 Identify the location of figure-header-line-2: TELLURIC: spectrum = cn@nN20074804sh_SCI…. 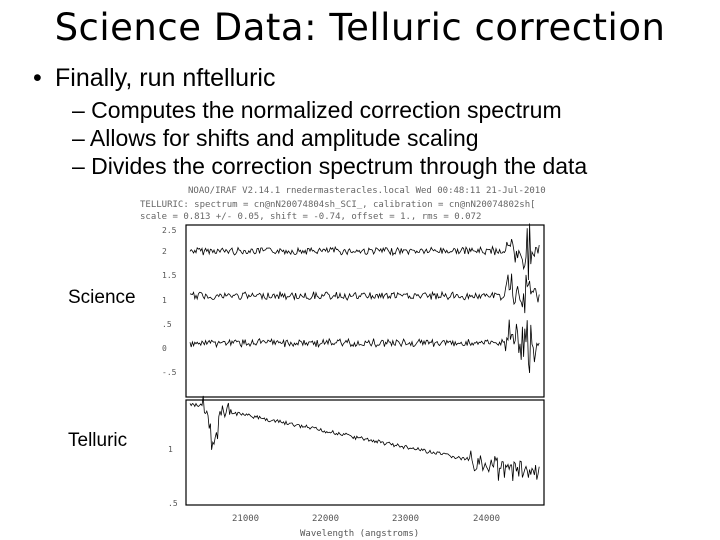
(338, 205).